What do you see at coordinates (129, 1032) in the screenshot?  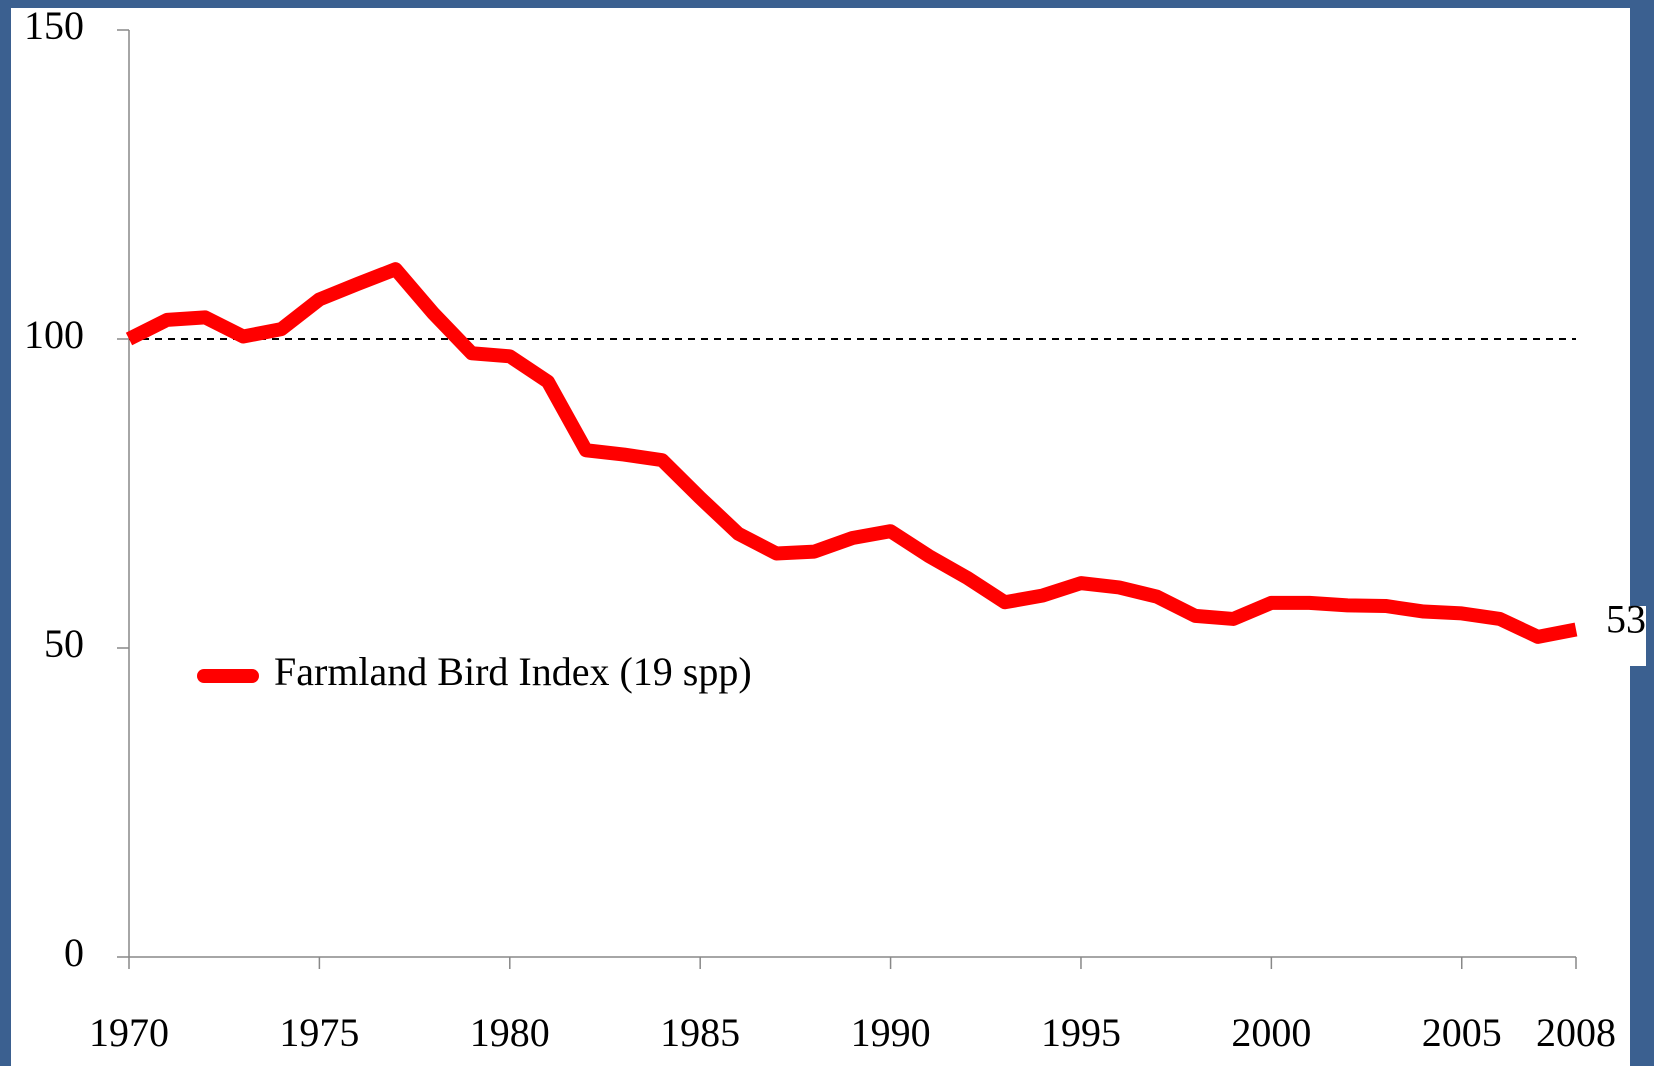 I see `x-tick-label: 1970` at bounding box center [129, 1032].